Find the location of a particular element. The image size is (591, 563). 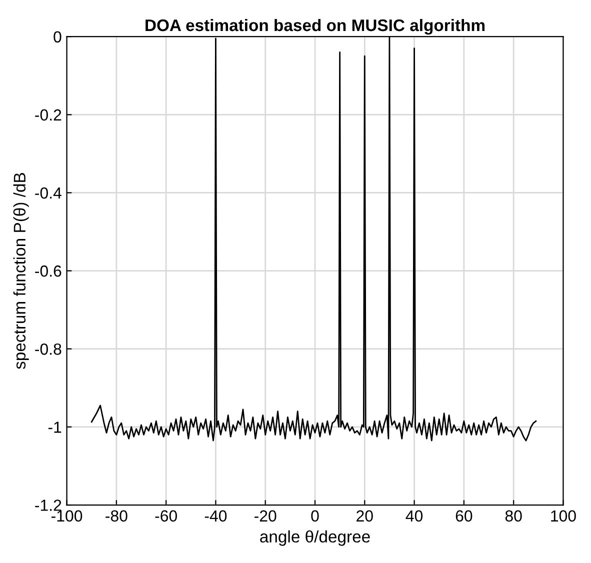

x-tick-label: 20 is located at coordinates (364, 516).